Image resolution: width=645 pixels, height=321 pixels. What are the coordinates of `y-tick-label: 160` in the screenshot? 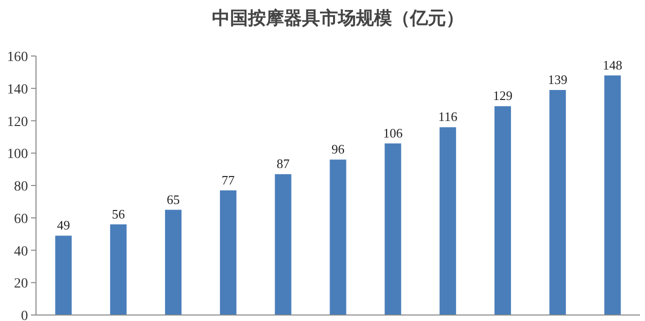 It's located at (17, 57).